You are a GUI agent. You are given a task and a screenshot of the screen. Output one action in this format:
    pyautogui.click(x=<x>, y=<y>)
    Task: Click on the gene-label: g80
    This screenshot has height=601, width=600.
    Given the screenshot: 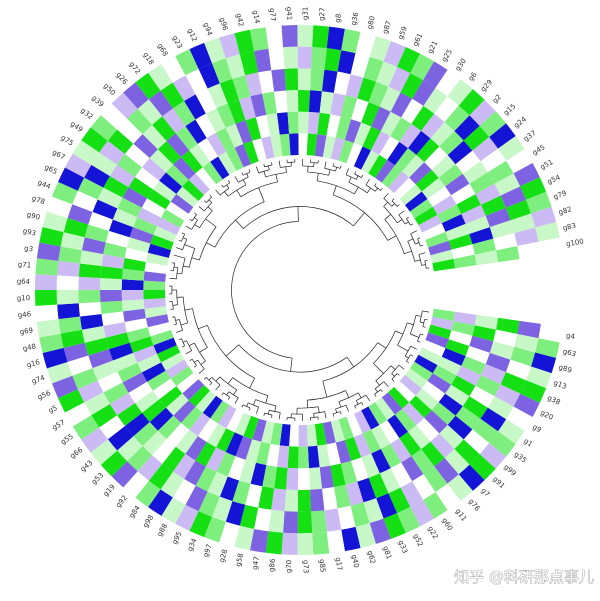 What is the action you would take?
    pyautogui.click(x=371, y=22)
    